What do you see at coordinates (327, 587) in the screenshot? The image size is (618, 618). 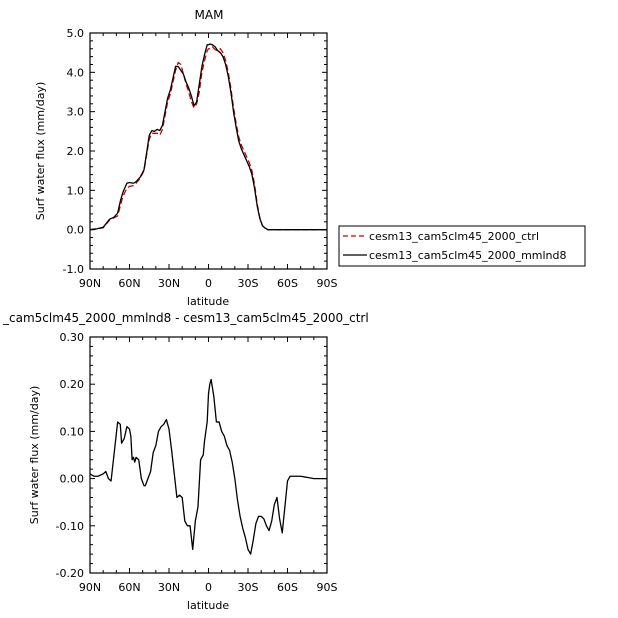 I see `bottom-x-tick-label: 90S` at bounding box center [327, 587].